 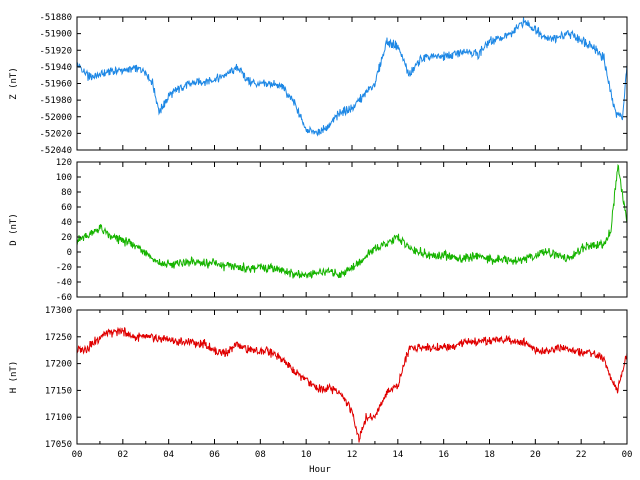 What do you see at coordinates (58, 338) in the screenshot?
I see `h-y-tick-label: 17250` at bounding box center [58, 338].